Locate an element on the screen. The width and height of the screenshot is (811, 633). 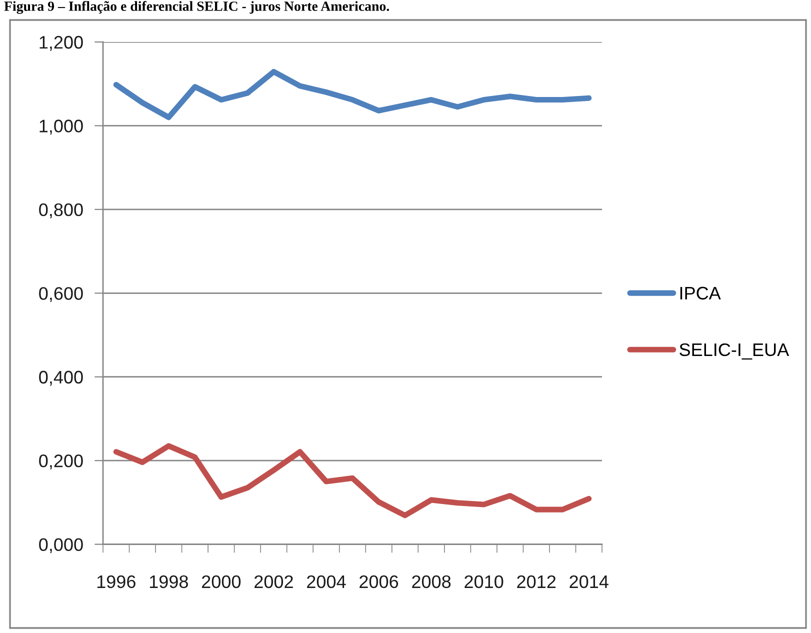
y-tick-label: 0,400 is located at coordinates (61, 378).